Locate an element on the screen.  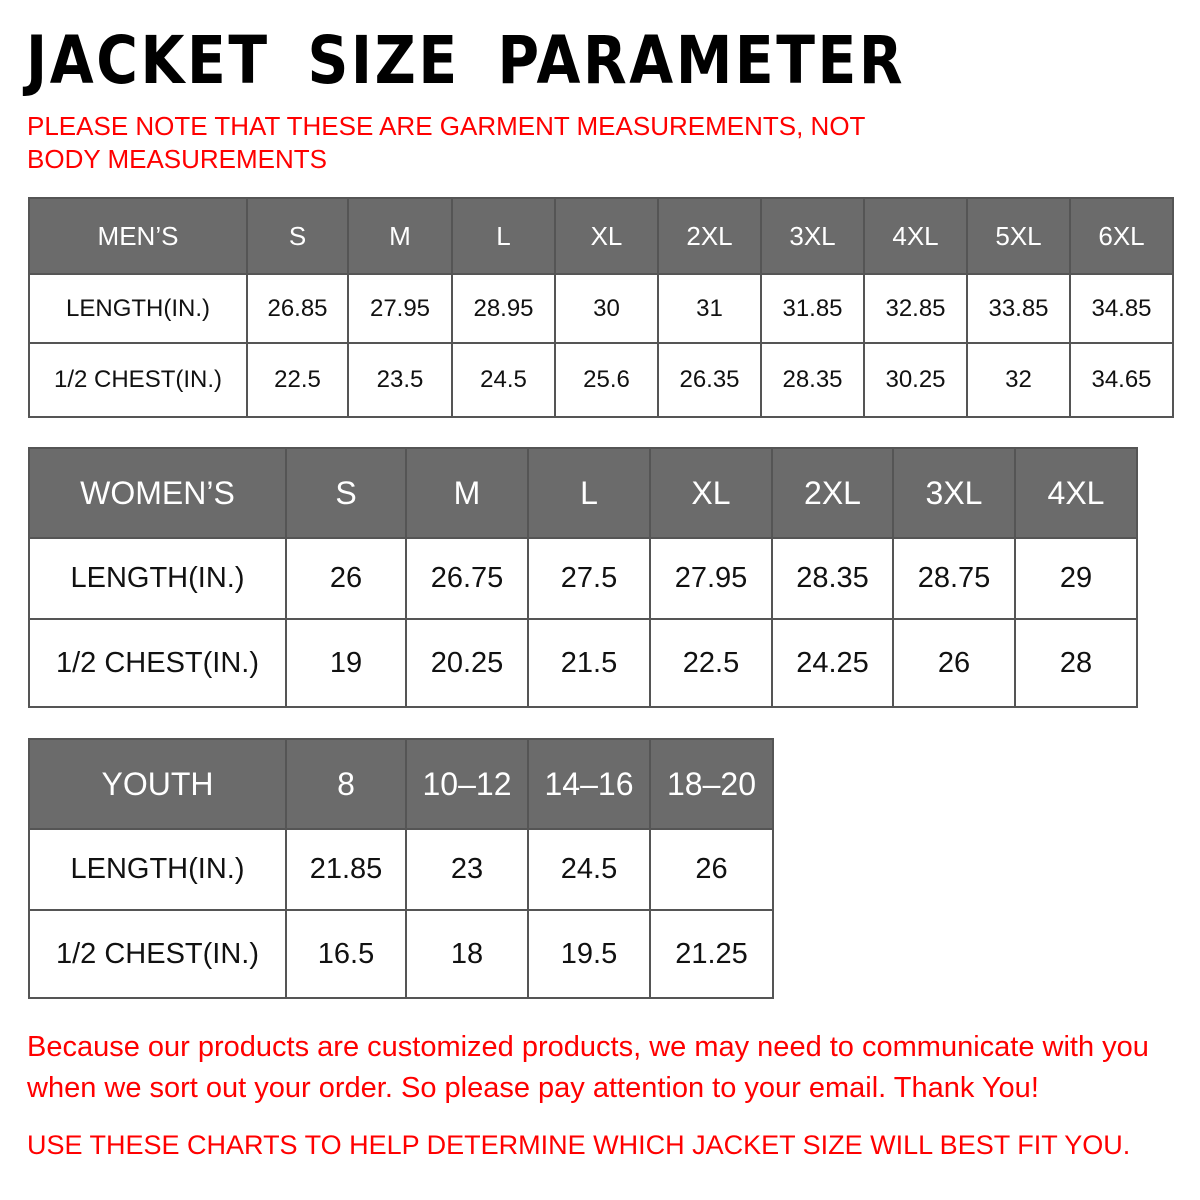
table-row: LENGTH(IN.) 21.85 23 24.5 26 is located at coordinates (401, 869).